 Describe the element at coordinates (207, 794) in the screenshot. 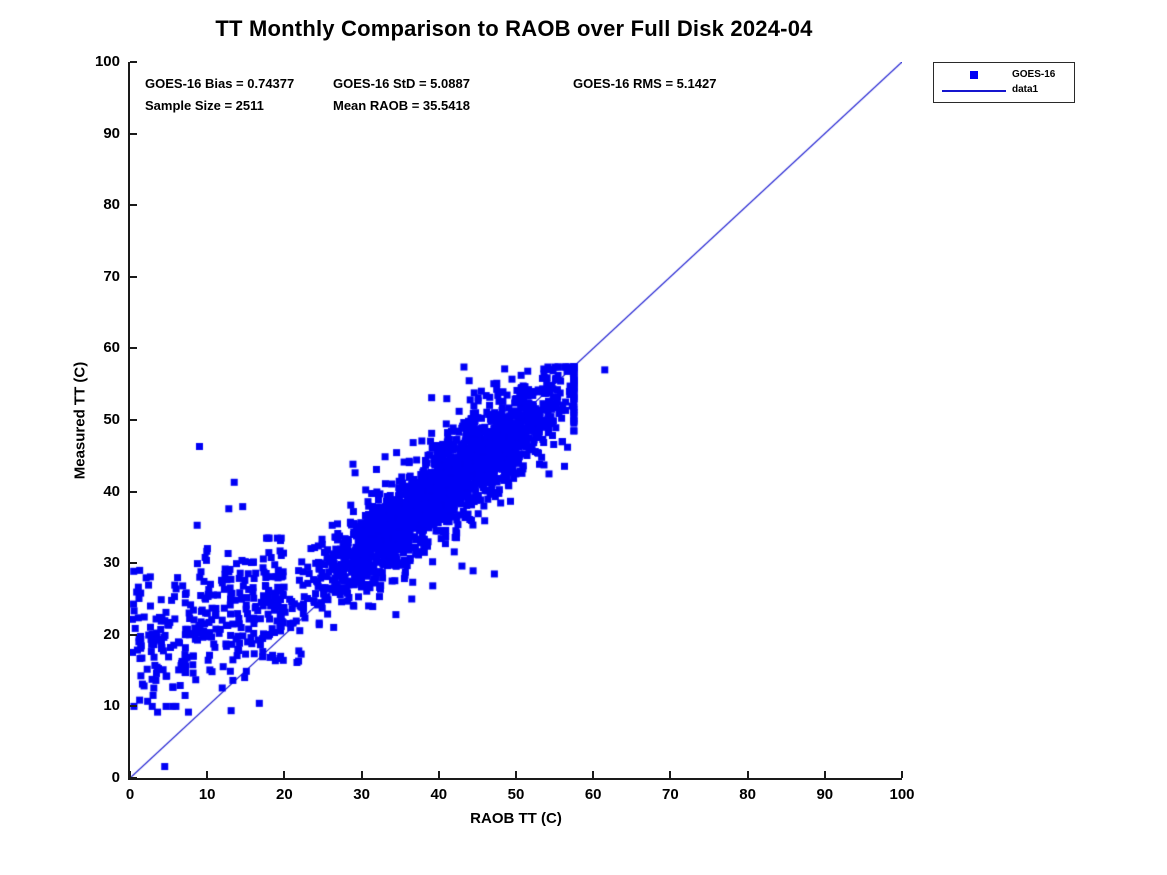

I see `x-tick-label: 10` at that location.